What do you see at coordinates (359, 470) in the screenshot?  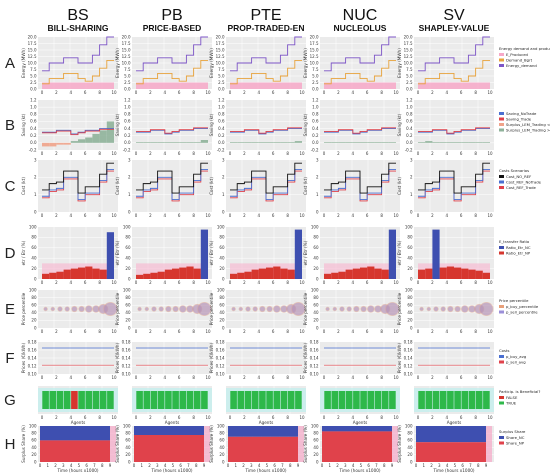 I see `x-axis-label: Time (hours x1000)` at bounding box center [359, 470].